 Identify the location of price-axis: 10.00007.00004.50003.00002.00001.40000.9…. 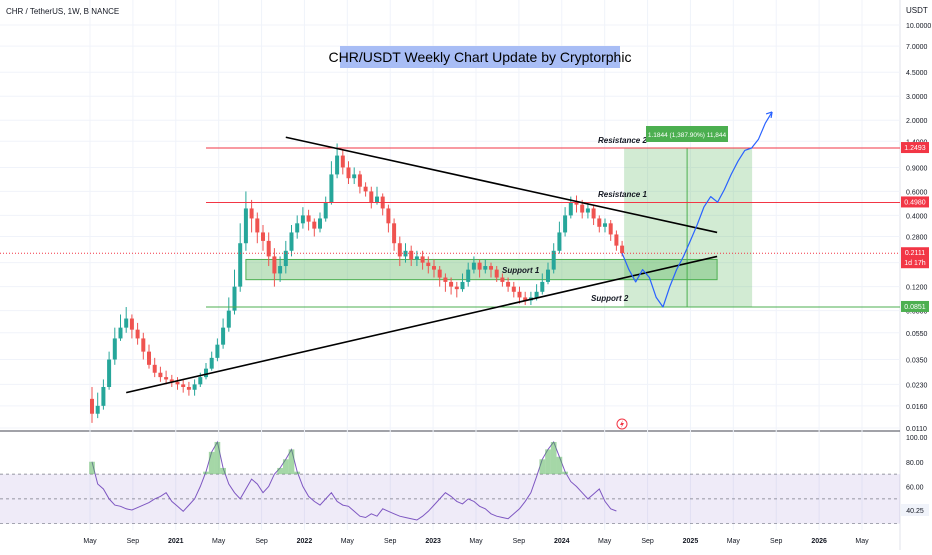
(916, 228).